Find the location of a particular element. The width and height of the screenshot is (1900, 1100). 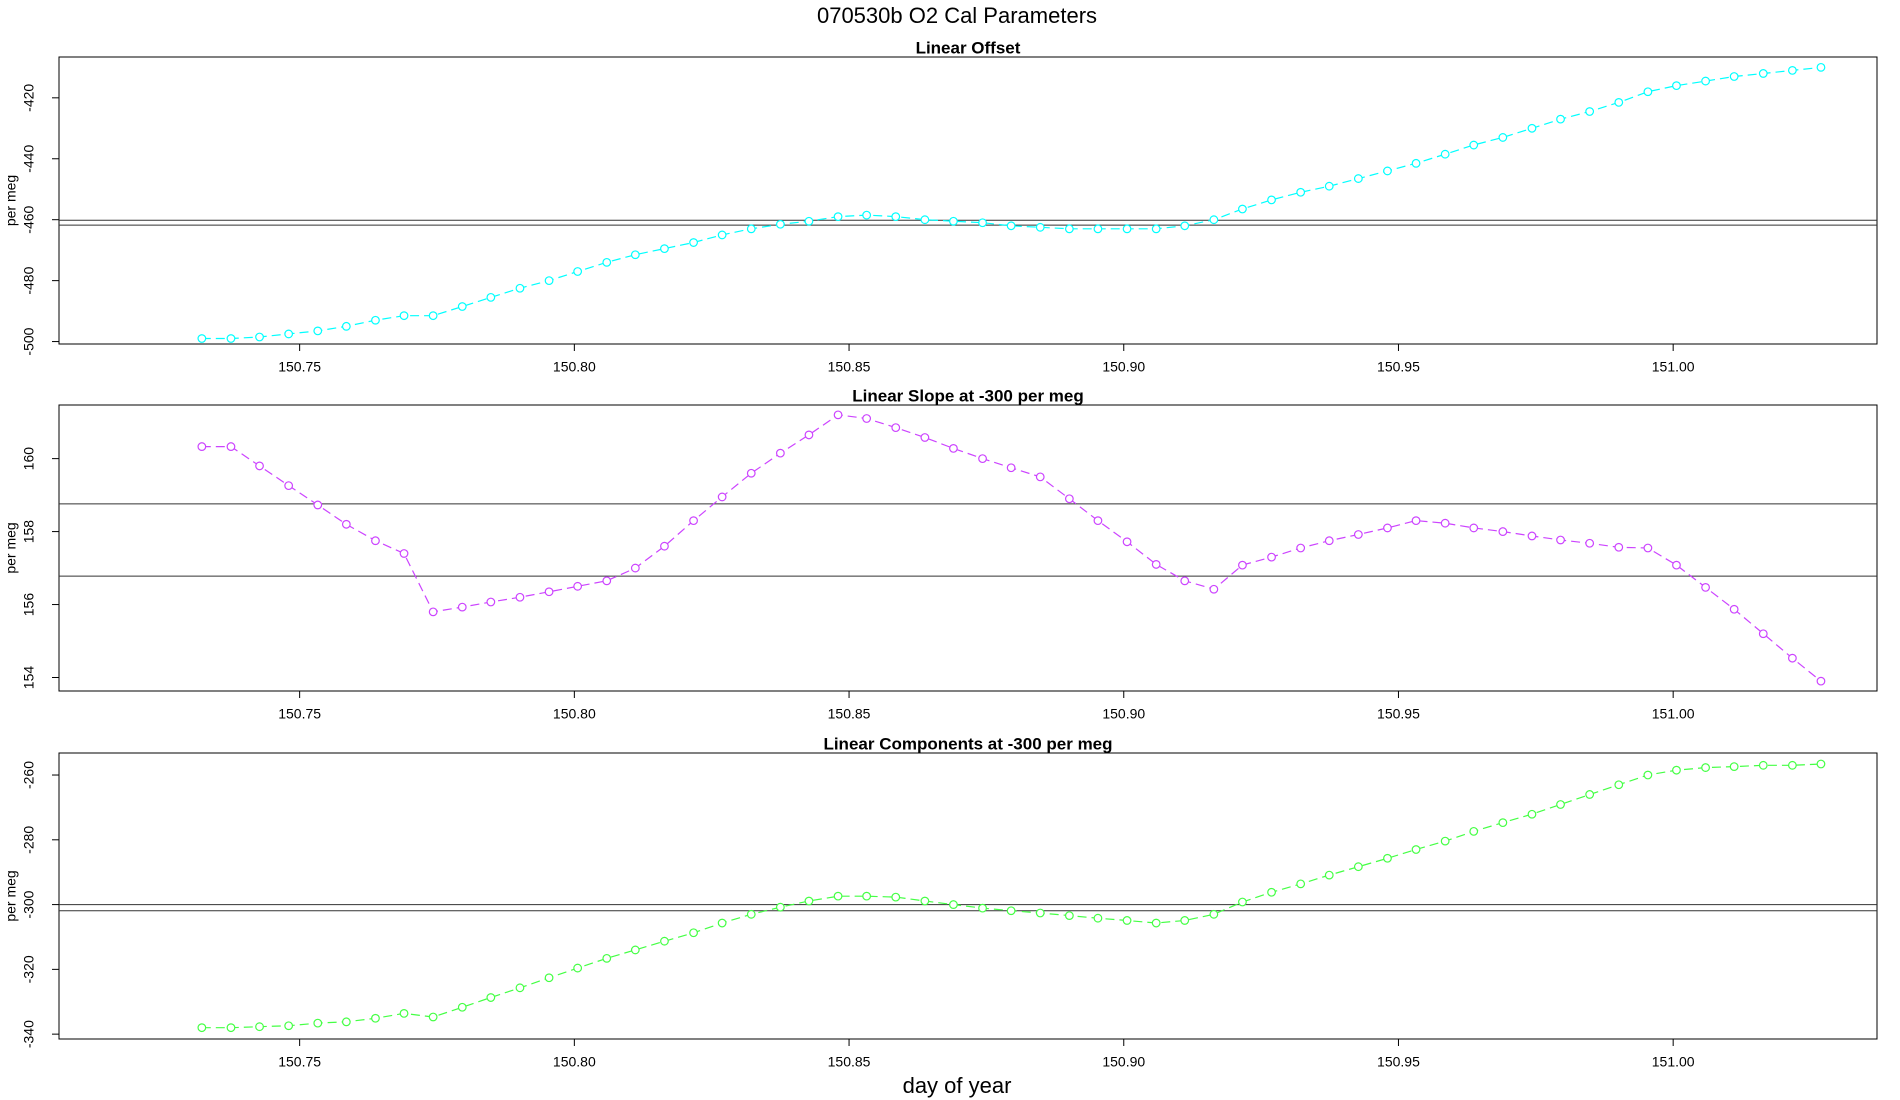

y-tick-label: -340 is located at coordinates (29, 1034).